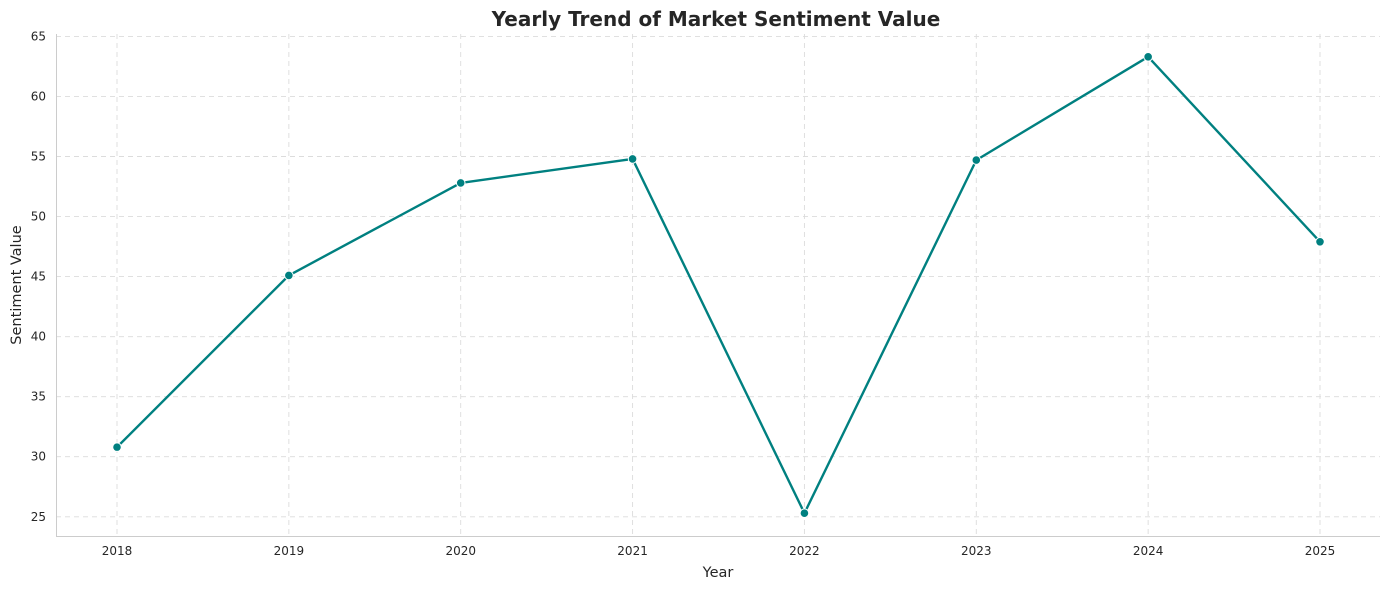 Image resolution: width=1389 pixels, height=590 pixels. What do you see at coordinates (460, 551) in the screenshot?
I see `x-tick-label: 2020` at bounding box center [460, 551].